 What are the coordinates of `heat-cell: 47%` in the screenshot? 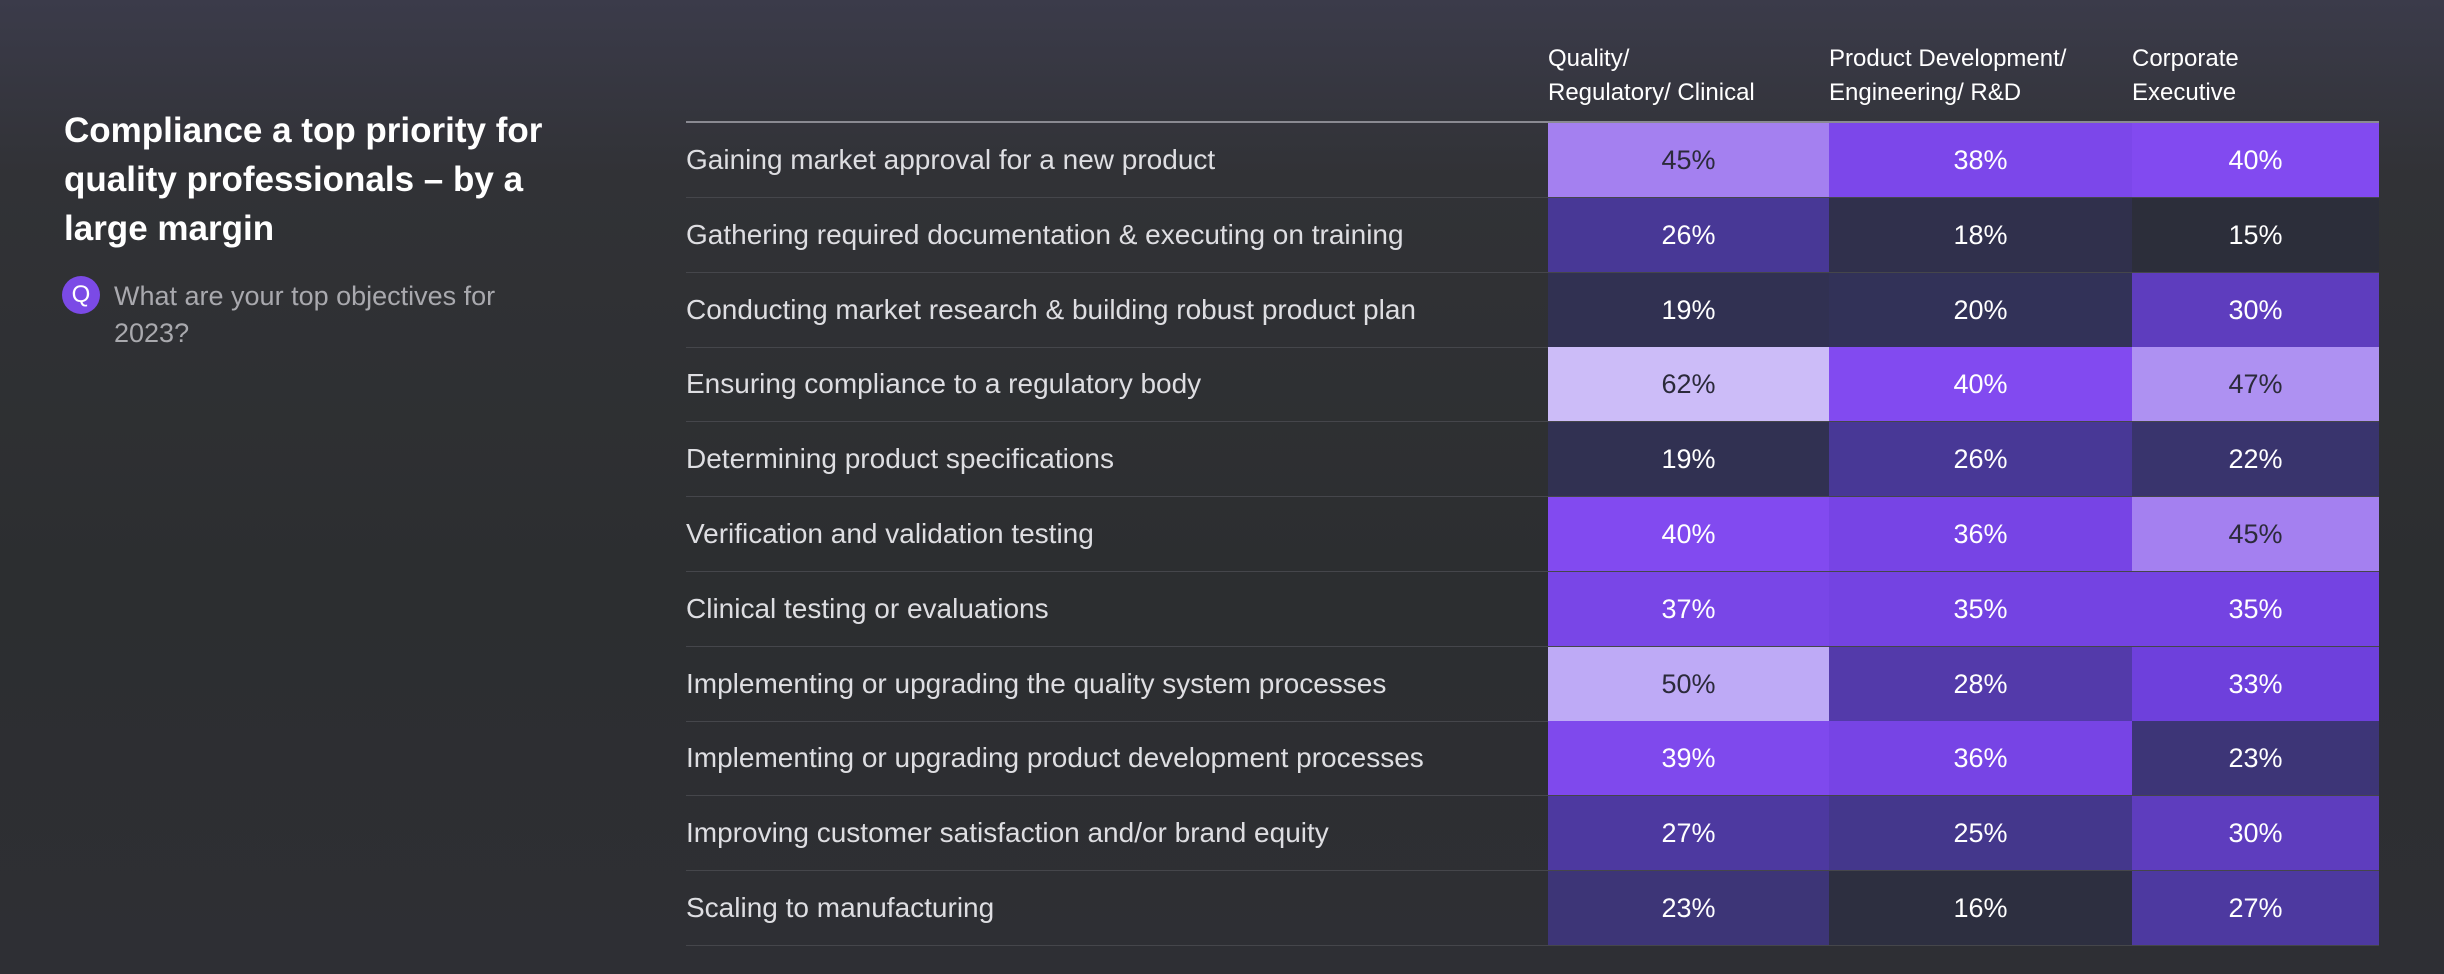 It's located at (2255, 384).